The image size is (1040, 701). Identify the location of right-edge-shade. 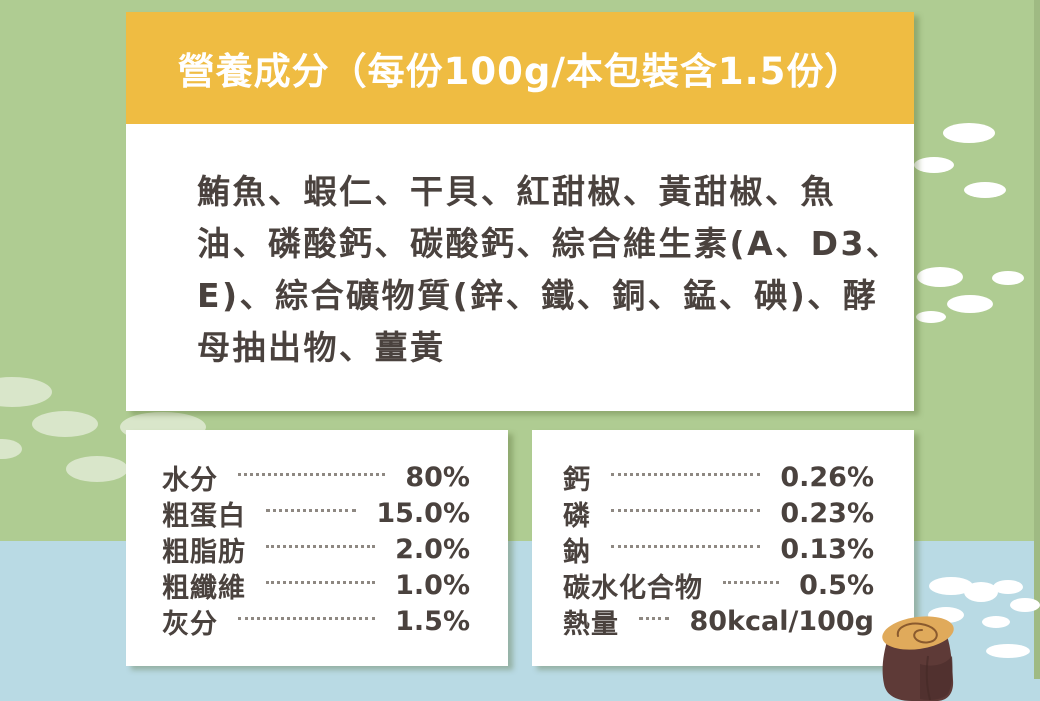
(1037, 339).